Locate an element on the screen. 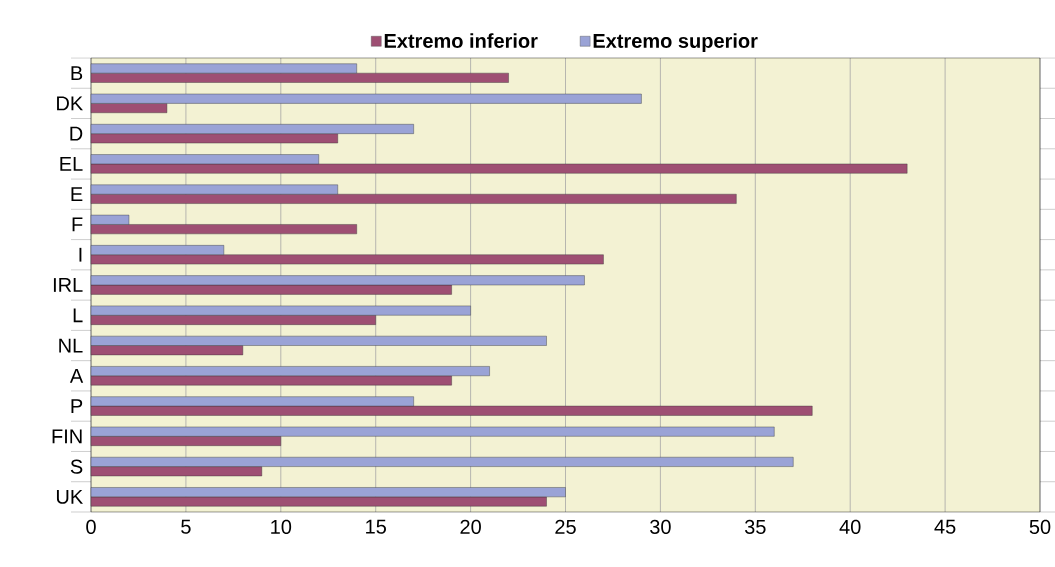 The image size is (1055, 567). y-tick-label: FIN is located at coordinates (67, 436).